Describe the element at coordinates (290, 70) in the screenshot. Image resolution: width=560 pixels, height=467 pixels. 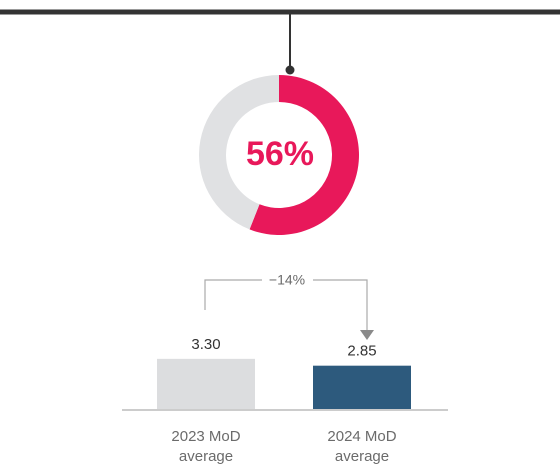
I see `connector-dot` at that location.